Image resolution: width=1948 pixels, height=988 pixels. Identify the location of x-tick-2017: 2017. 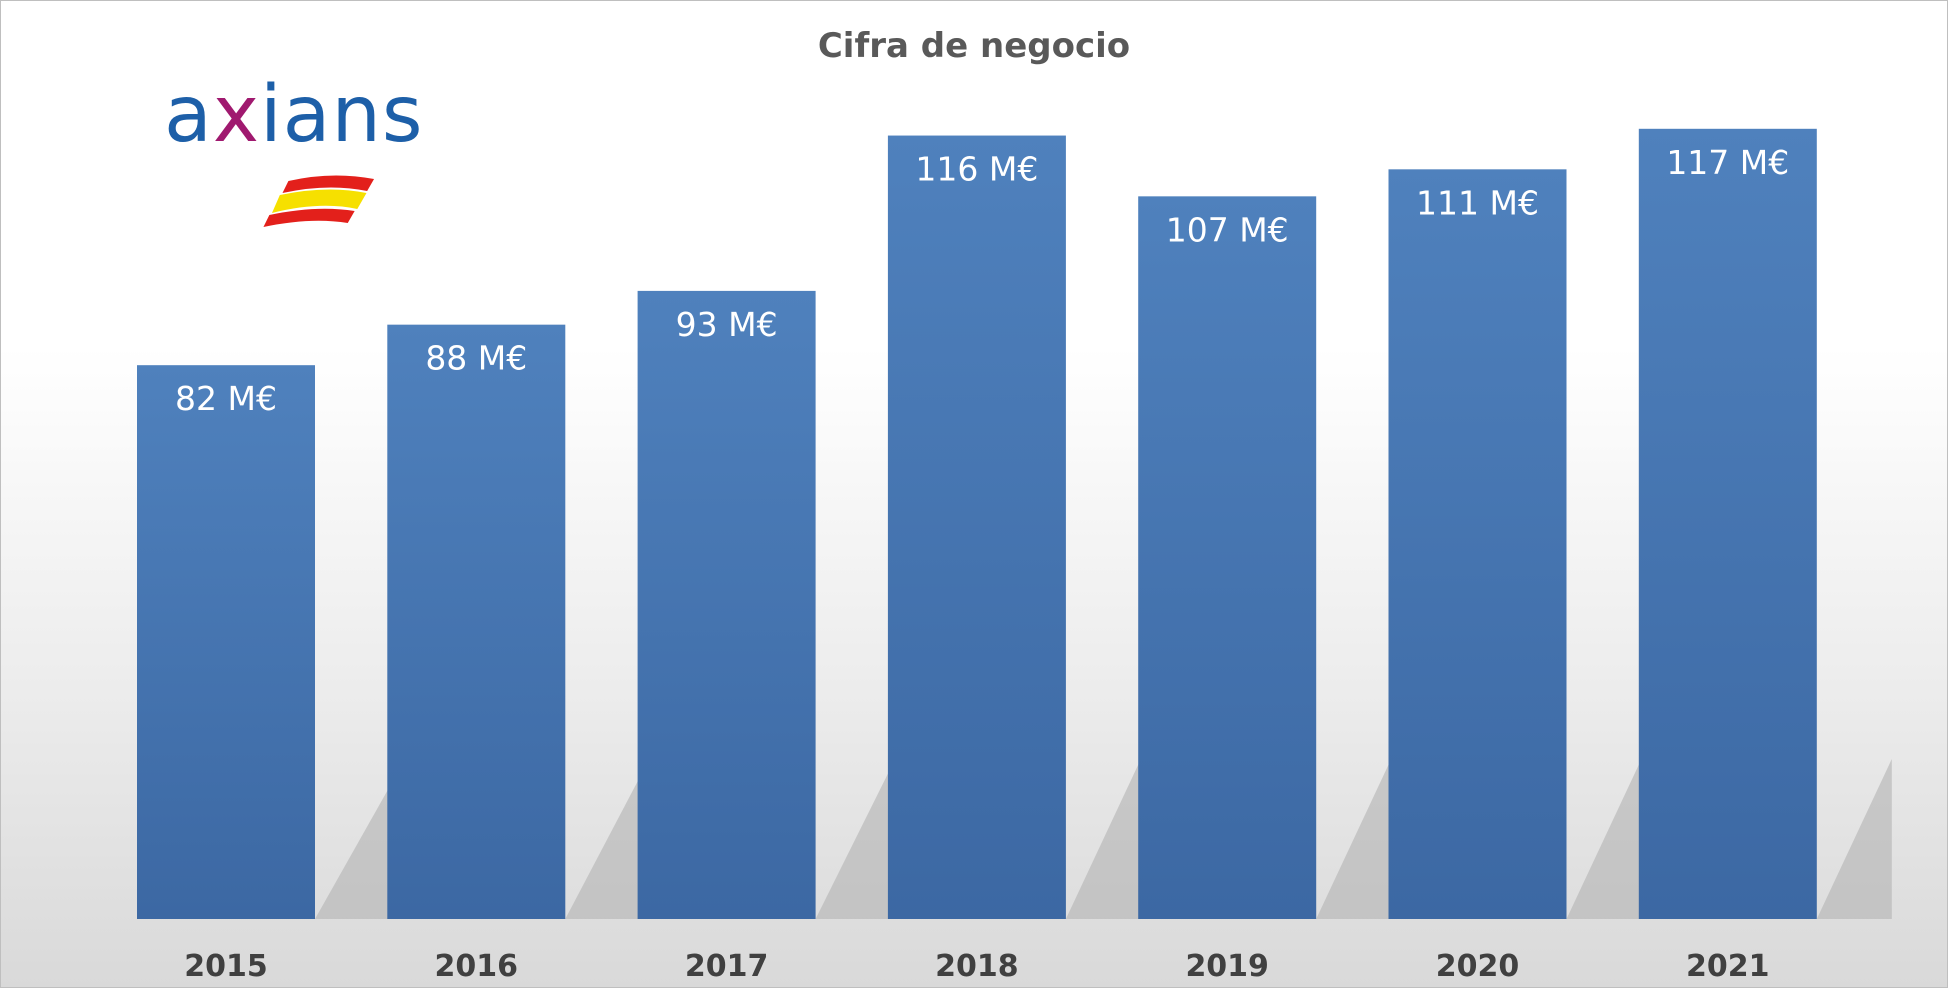
(727, 966).